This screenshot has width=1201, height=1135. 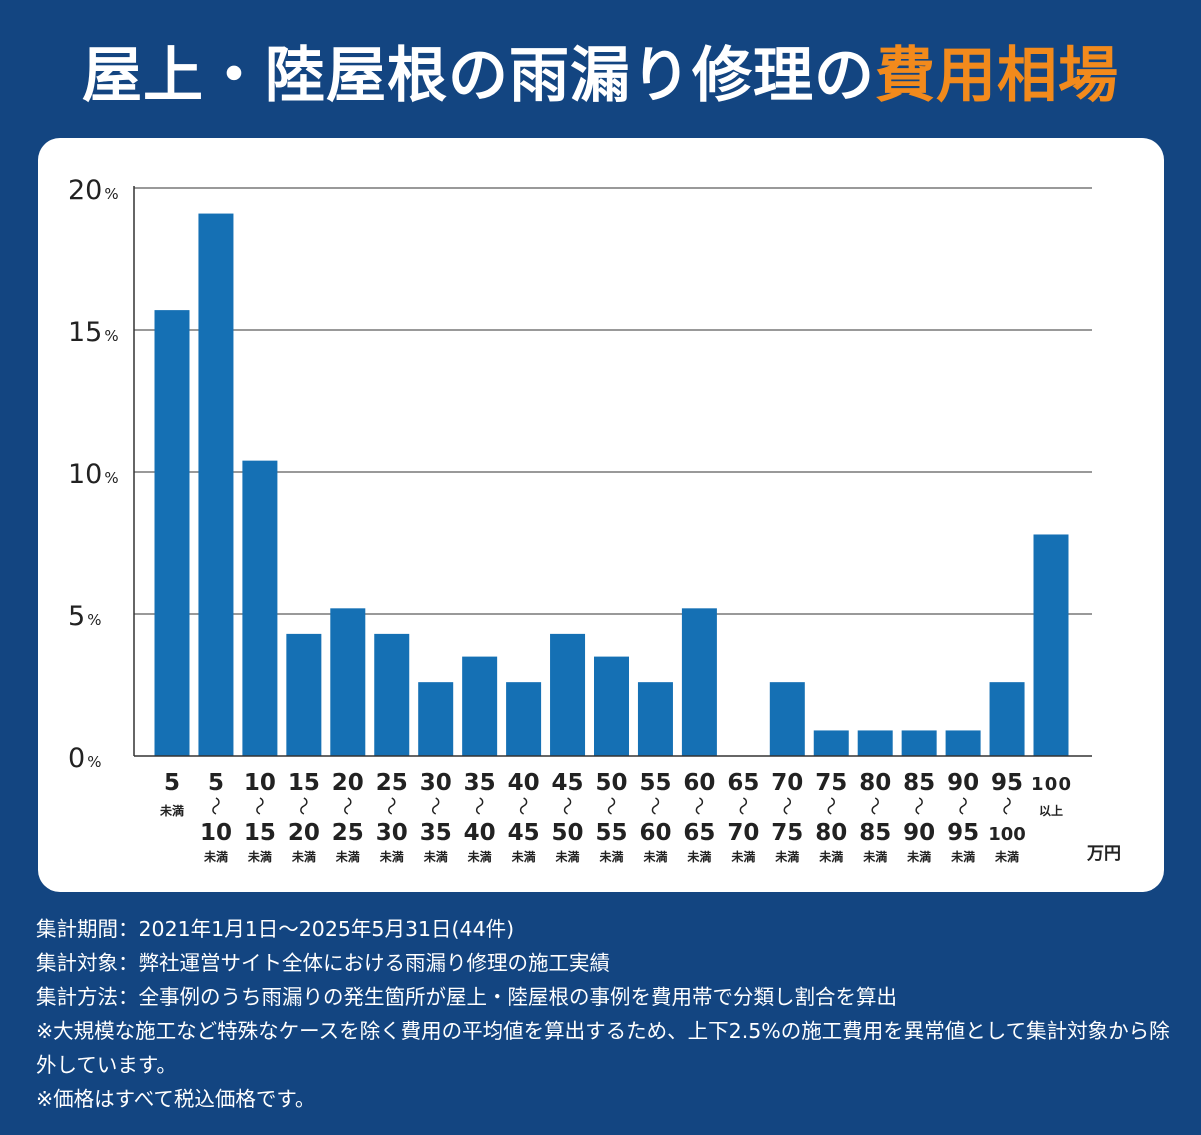 I want to click on title-main: 屋上・陸屋根の雨漏り修理の, so click(x=478, y=76).